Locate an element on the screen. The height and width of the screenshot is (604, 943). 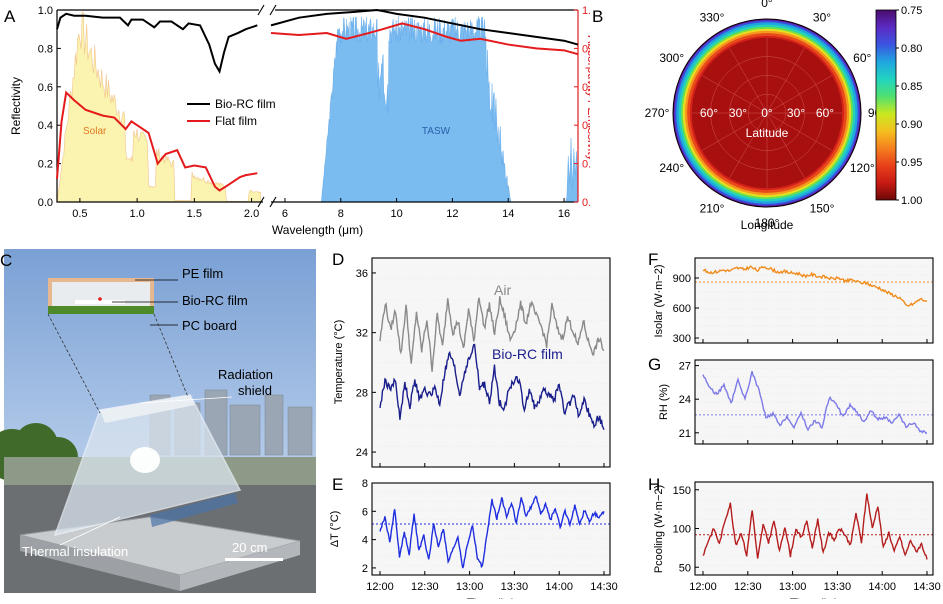
x-tick-label: 12:30 is located at coordinates (748, 587).